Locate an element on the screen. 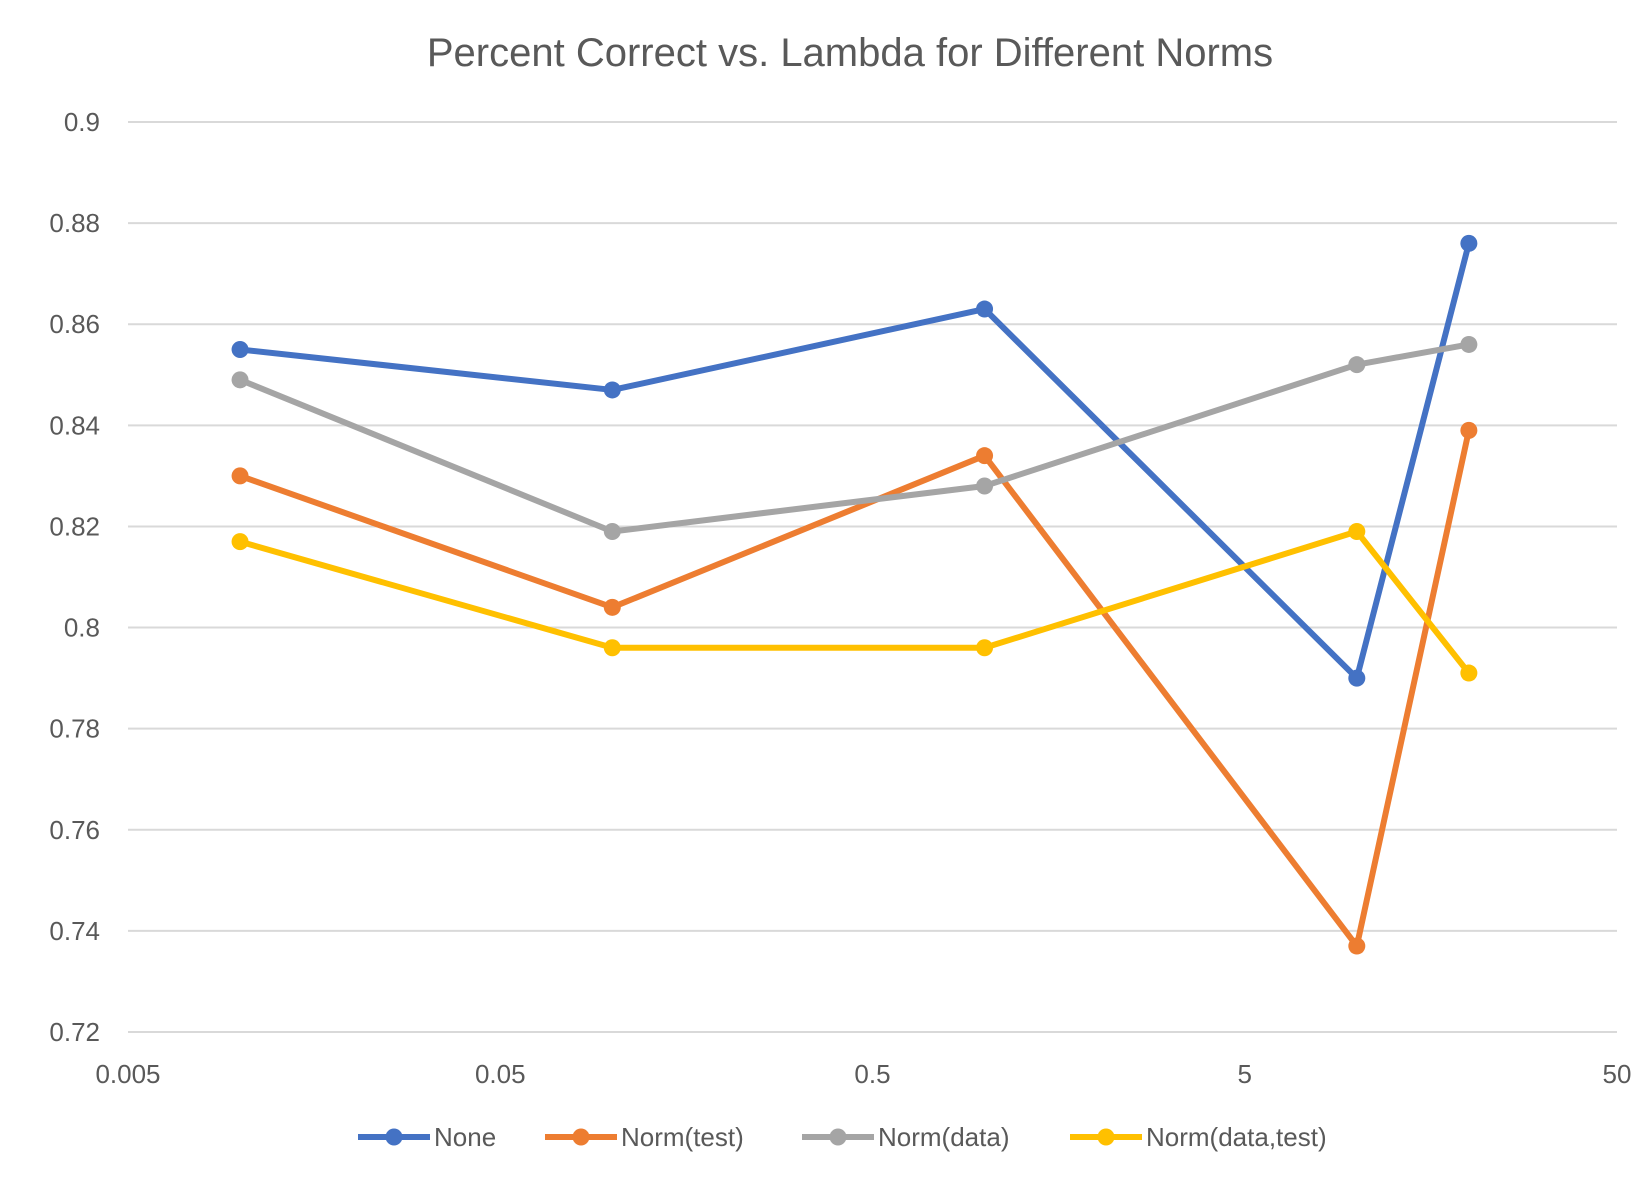  y-tick-label: 0.9 is located at coordinates (82, 122).